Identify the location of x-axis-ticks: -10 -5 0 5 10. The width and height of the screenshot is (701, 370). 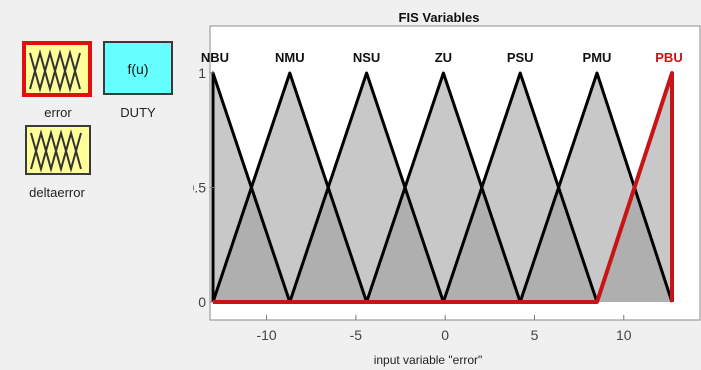
(444, 329).